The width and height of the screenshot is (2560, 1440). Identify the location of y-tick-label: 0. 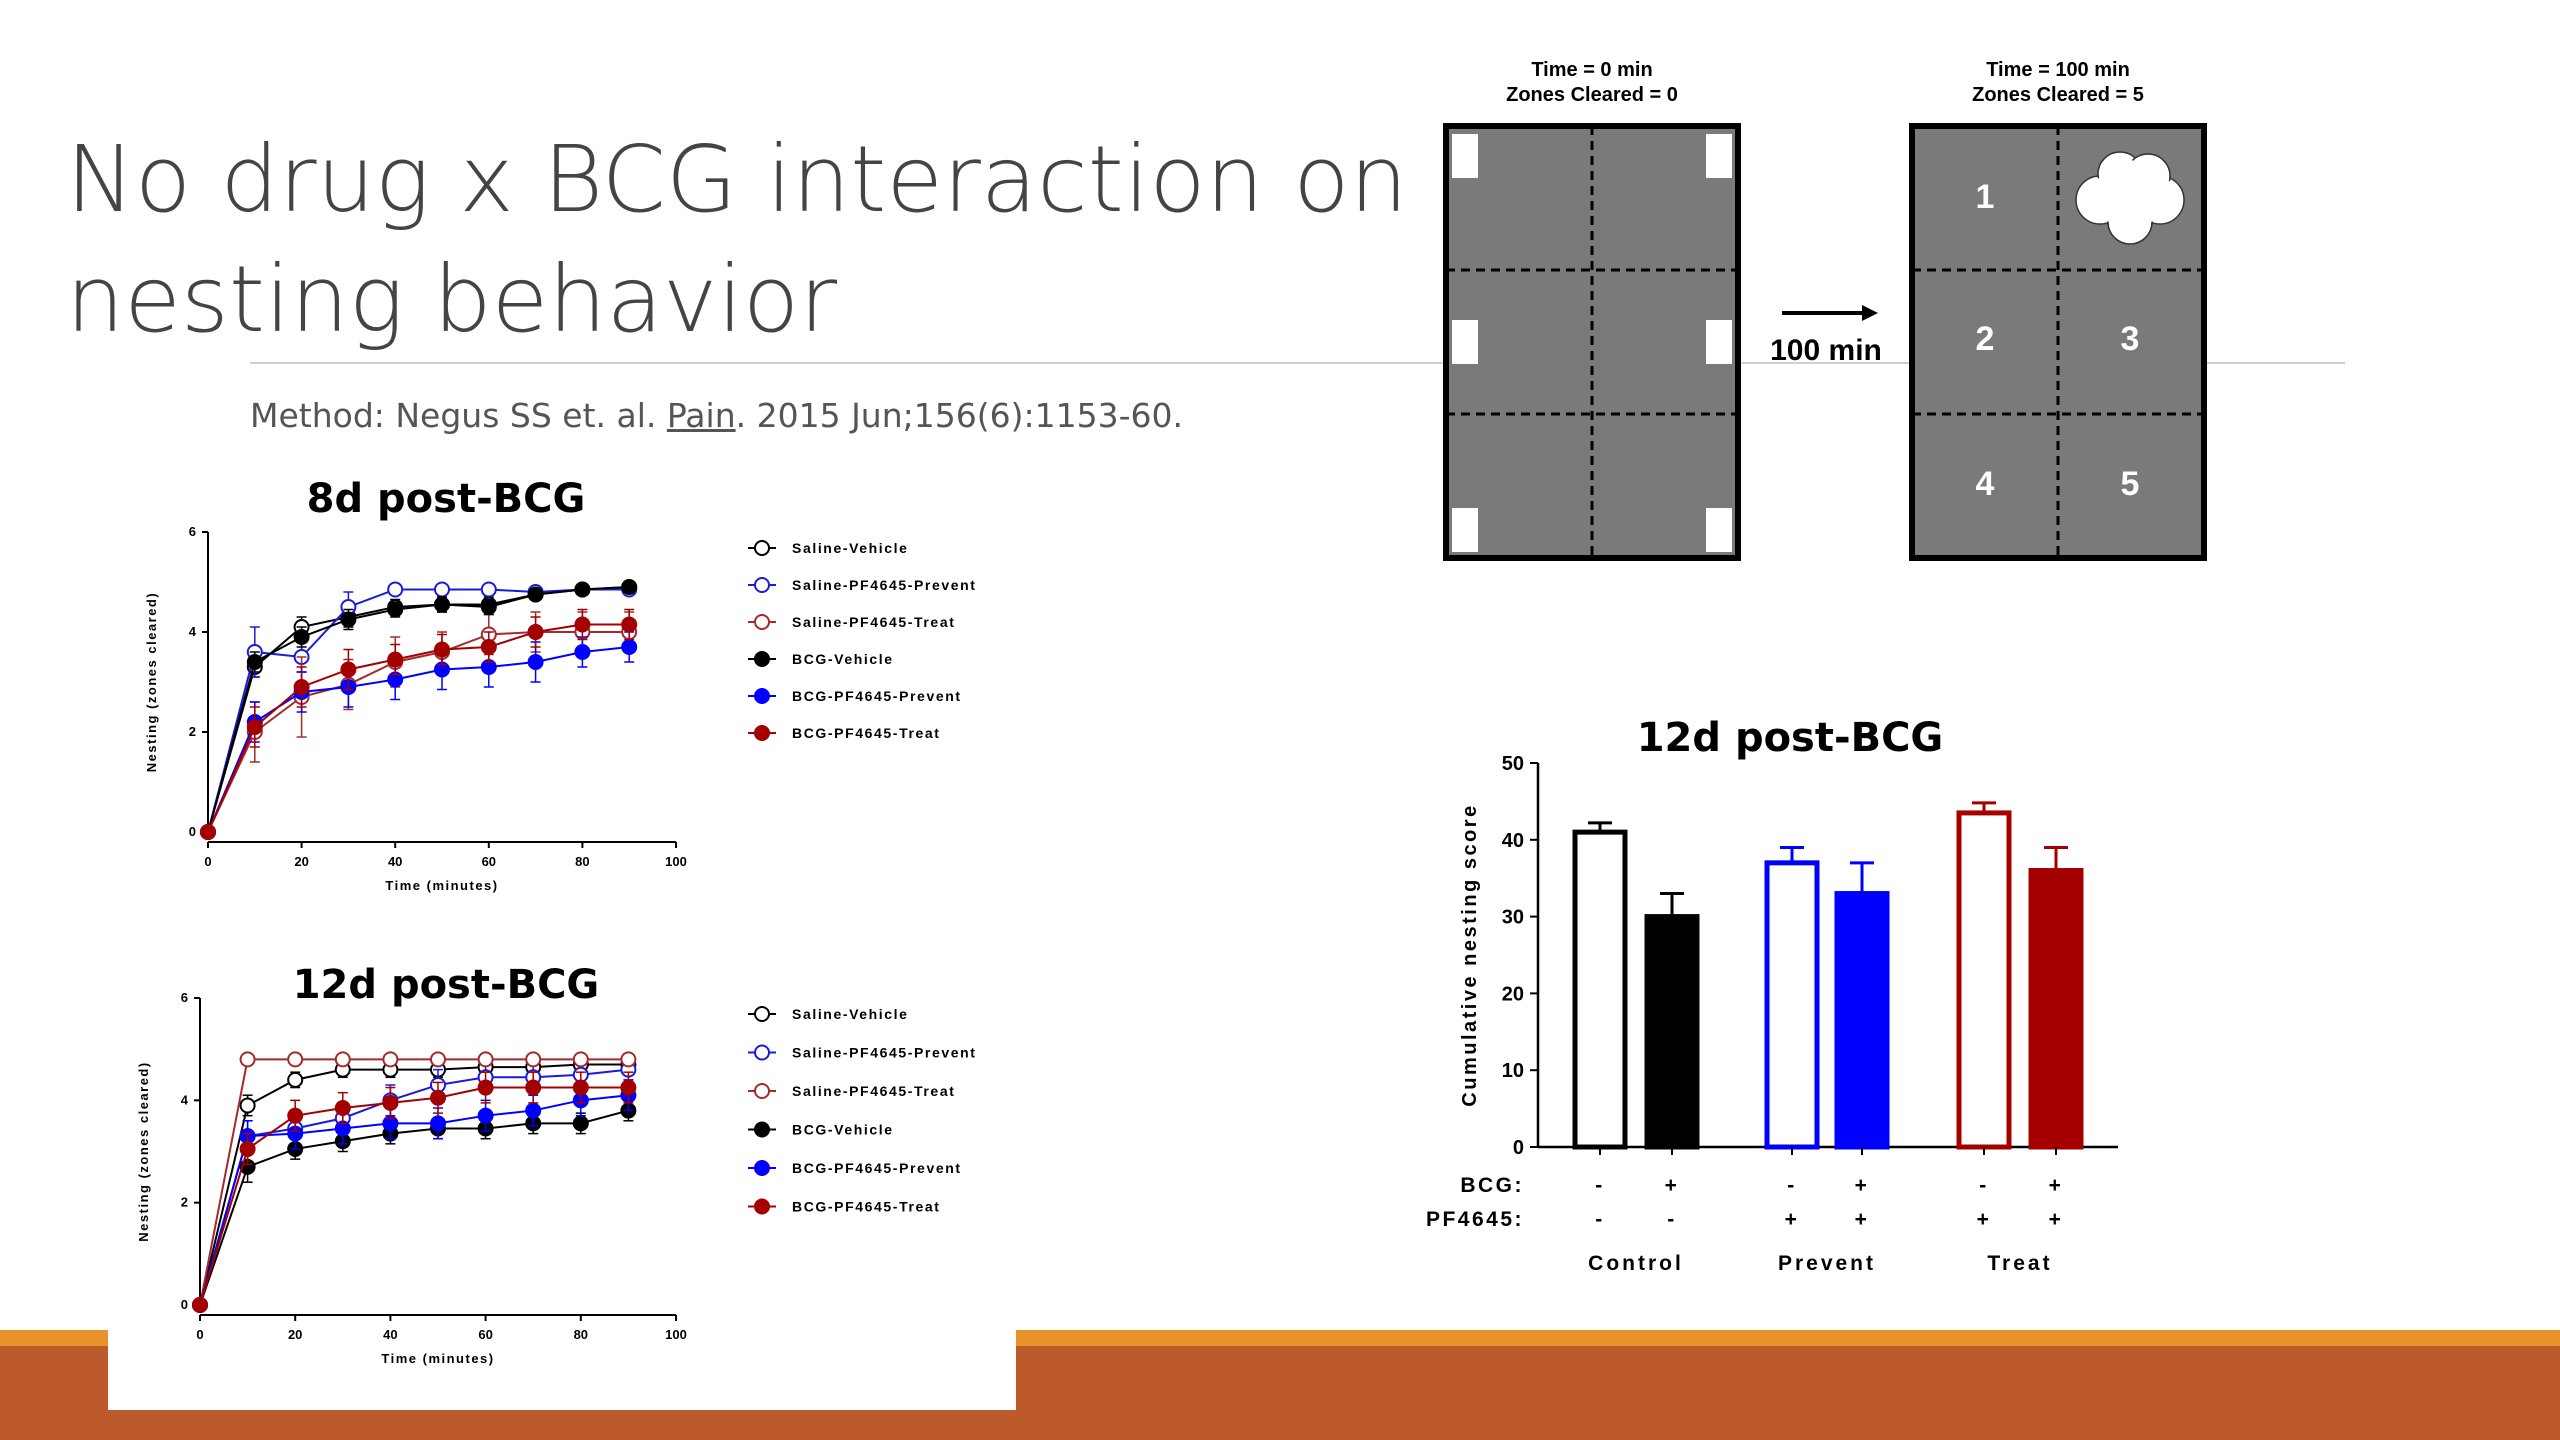
(192, 831).